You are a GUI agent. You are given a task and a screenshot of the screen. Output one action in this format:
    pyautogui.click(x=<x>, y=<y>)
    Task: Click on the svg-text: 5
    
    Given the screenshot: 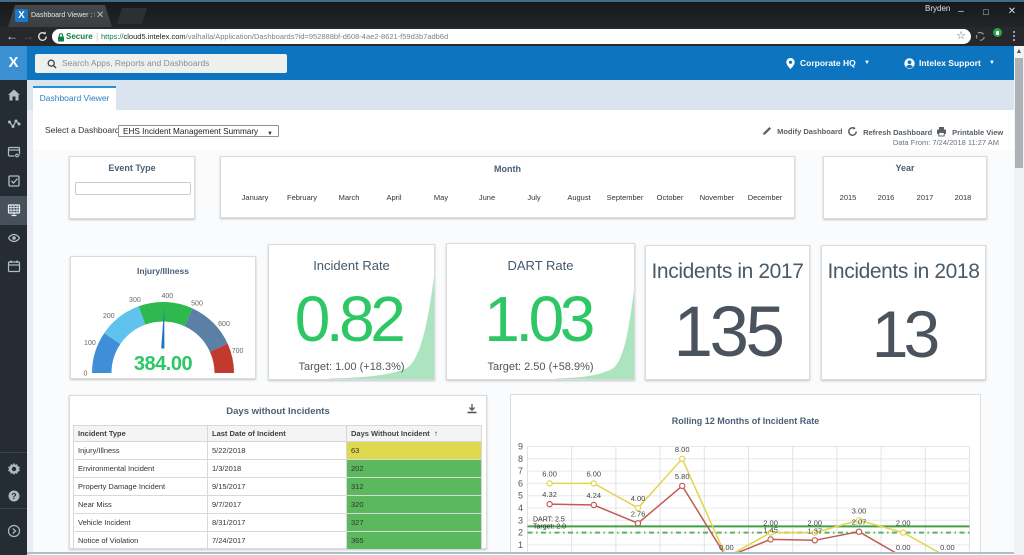 What is the action you would take?
    pyautogui.click(x=520, y=496)
    